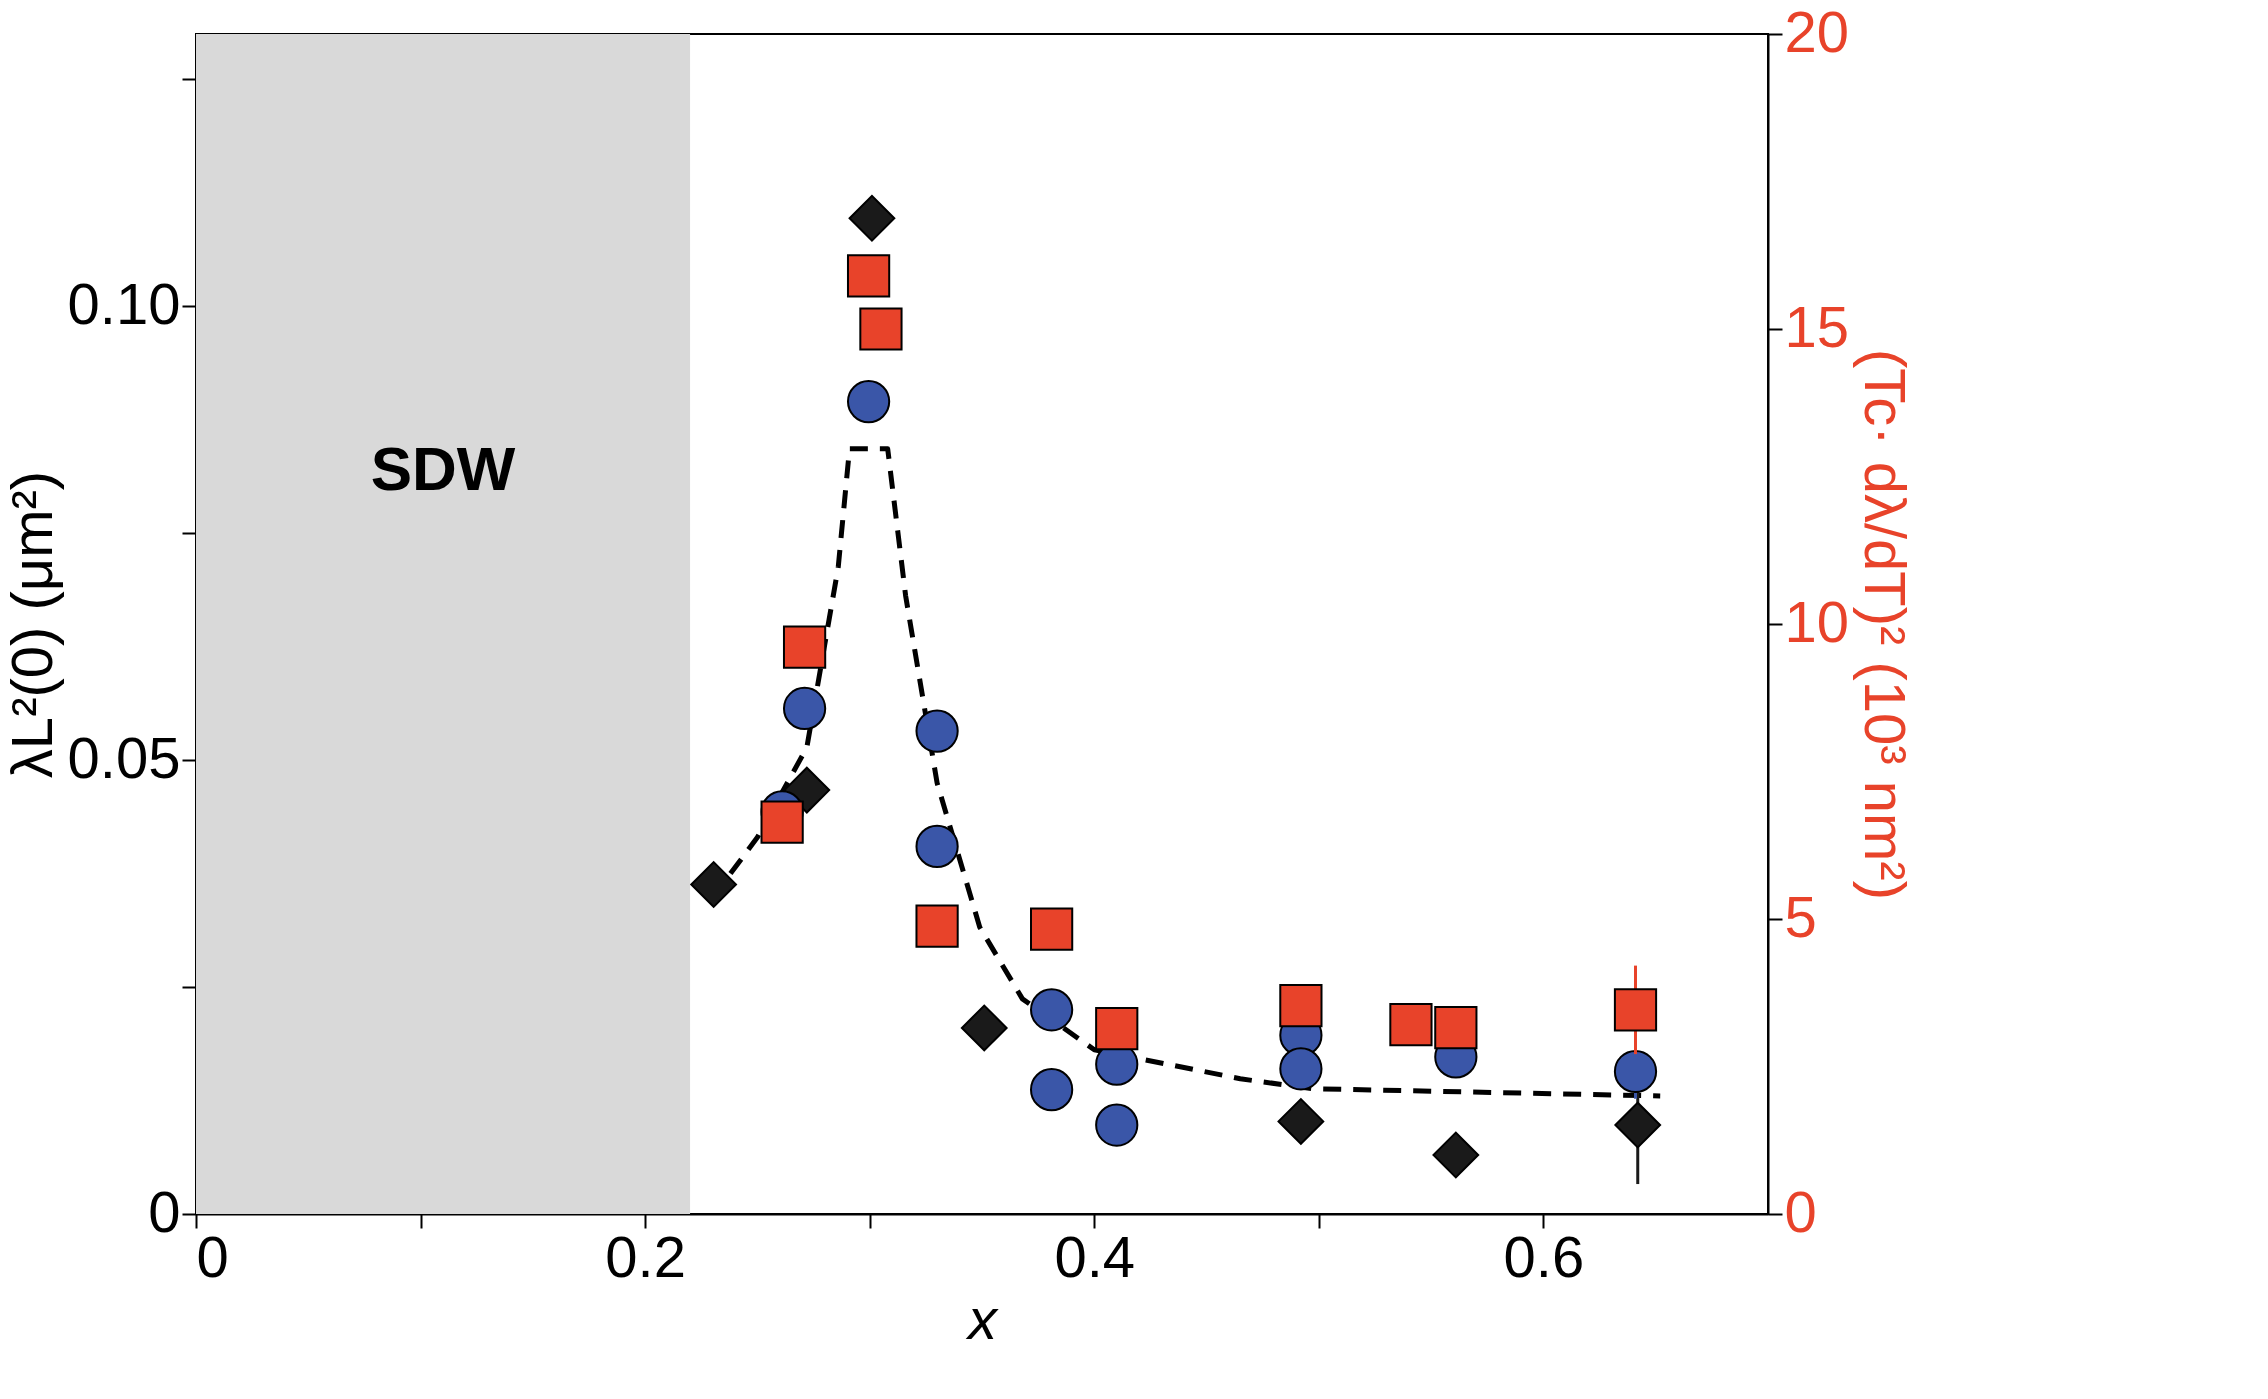 The height and width of the screenshot is (1399, 2268). What do you see at coordinates (645, 1256) in the screenshot?
I see `x-tick-label: 0.2` at bounding box center [645, 1256].